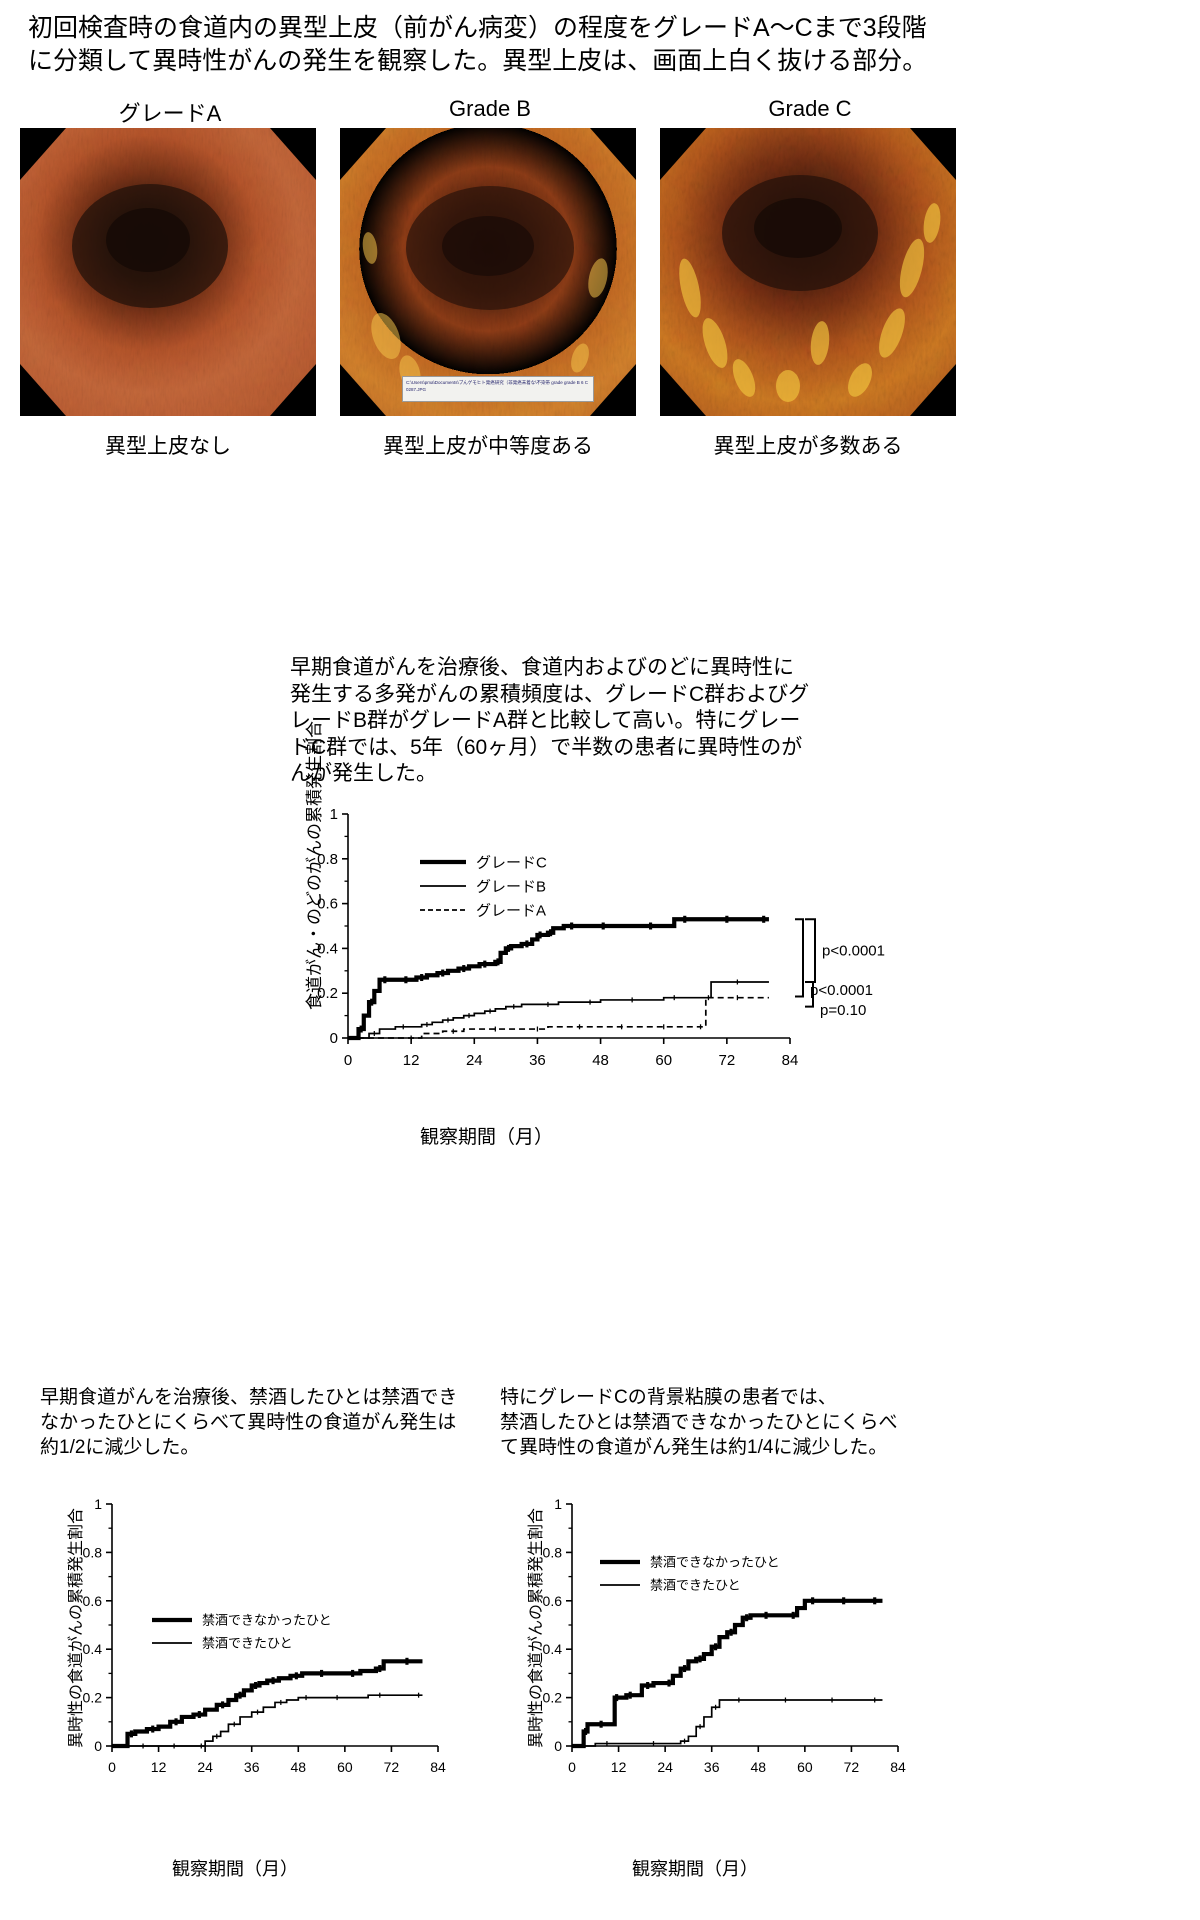  What do you see at coordinates (487, 1137) in the screenshot?
I see `main-chart-xlabel: 観察期間（月）` at bounding box center [487, 1137].